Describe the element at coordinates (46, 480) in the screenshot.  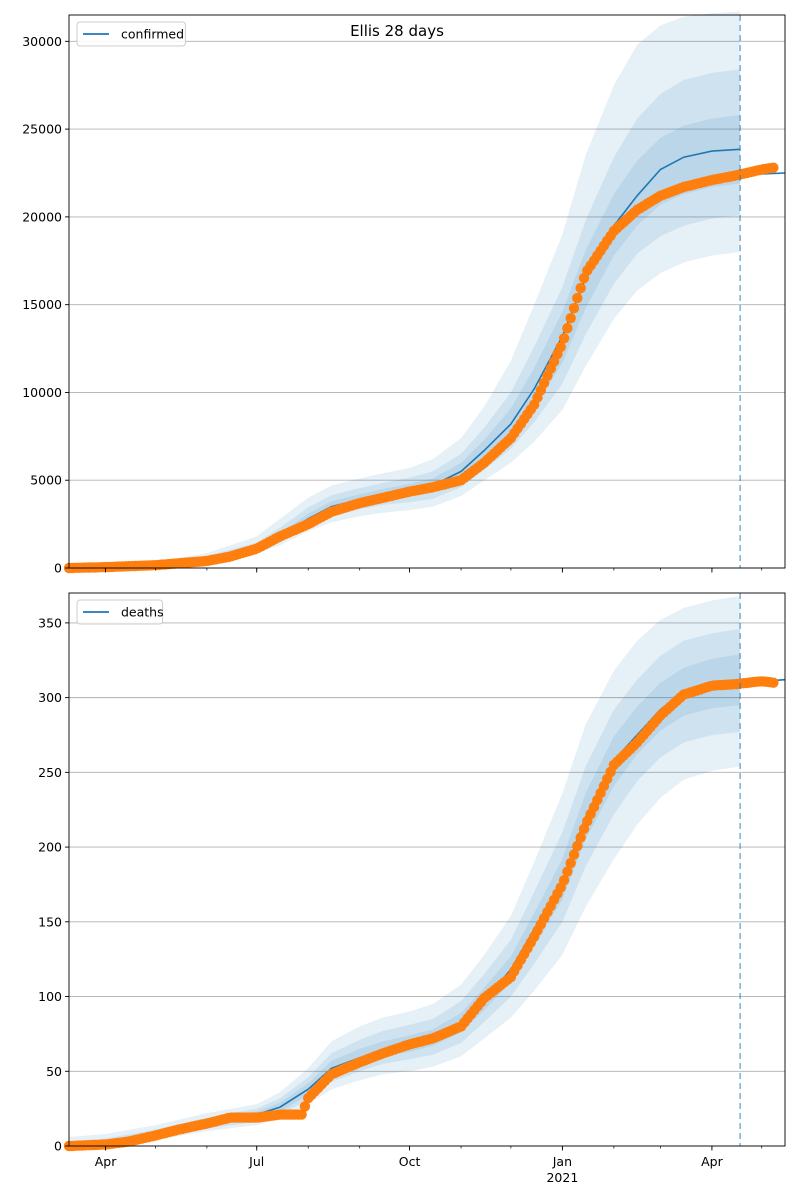
I see `y-tick-label: 5000` at that location.